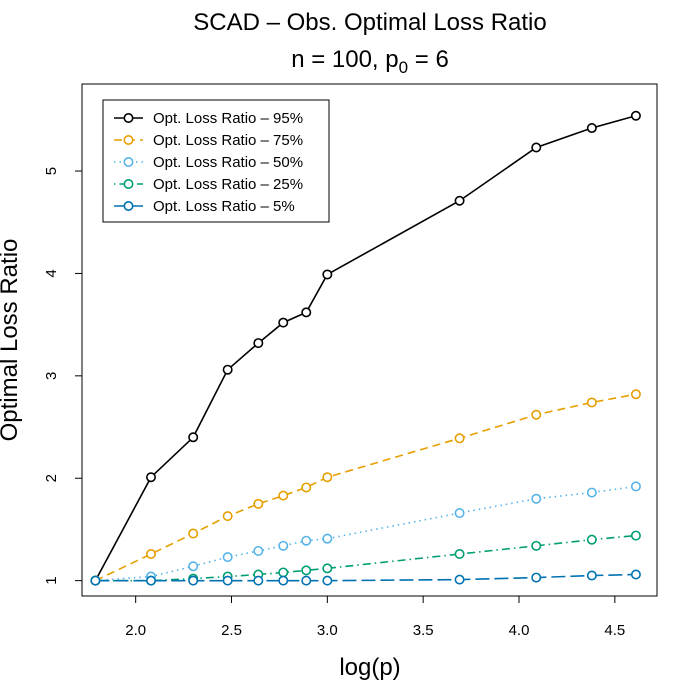 The width and height of the screenshot is (700, 700). I want to click on x-tick-label: 4.0, so click(519, 630).